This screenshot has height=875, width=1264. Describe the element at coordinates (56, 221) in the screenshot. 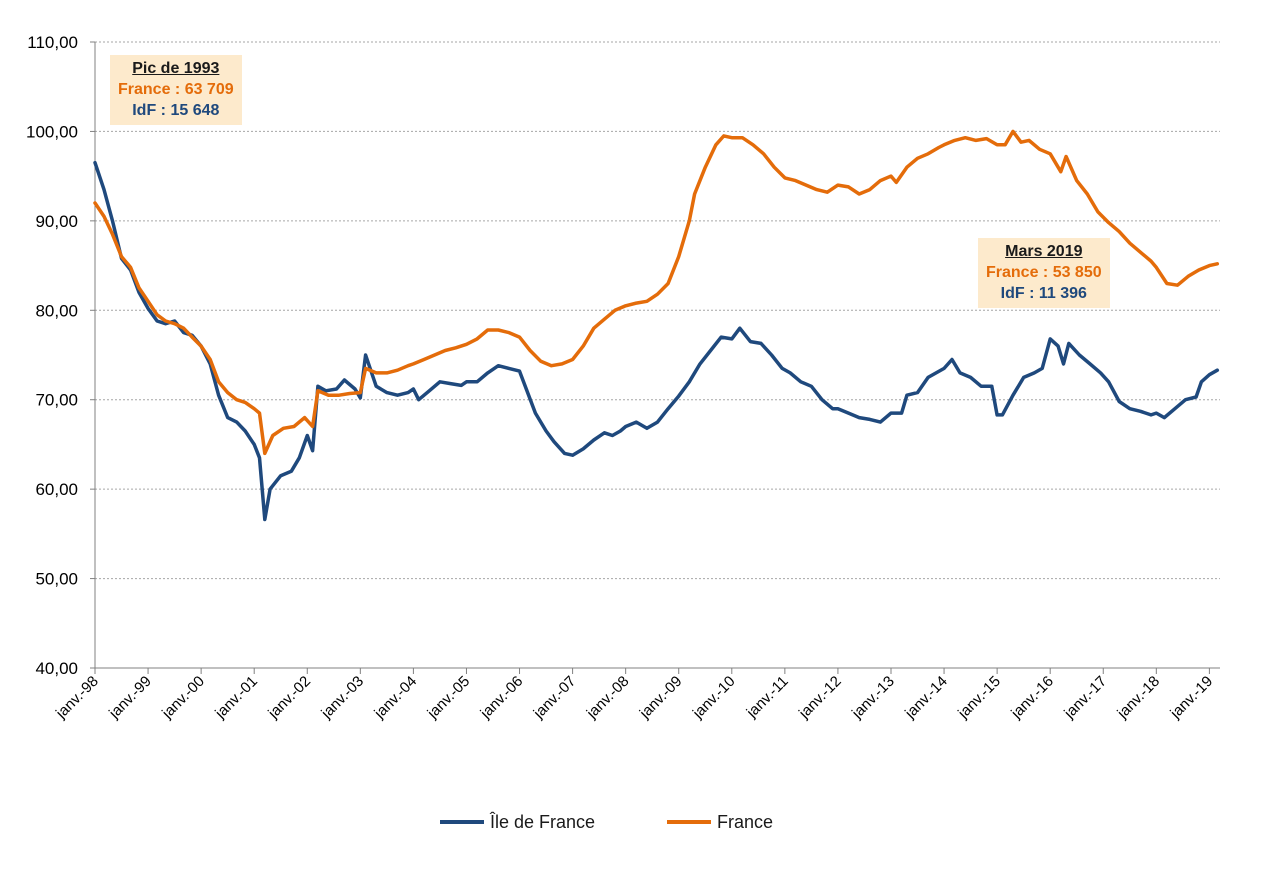

I see `y-tick-label: 90,00` at that location.